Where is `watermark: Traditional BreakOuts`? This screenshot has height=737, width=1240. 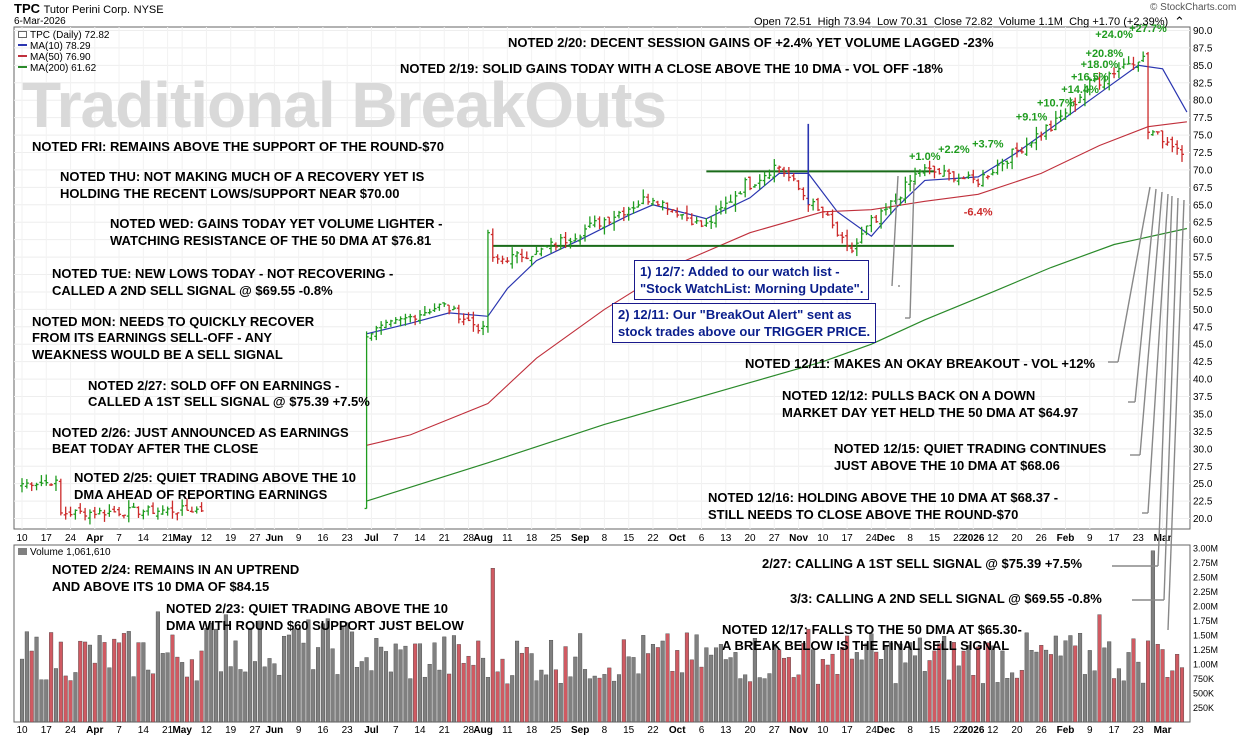 watermark: Traditional BreakOuts is located at coordinates (344, 105).